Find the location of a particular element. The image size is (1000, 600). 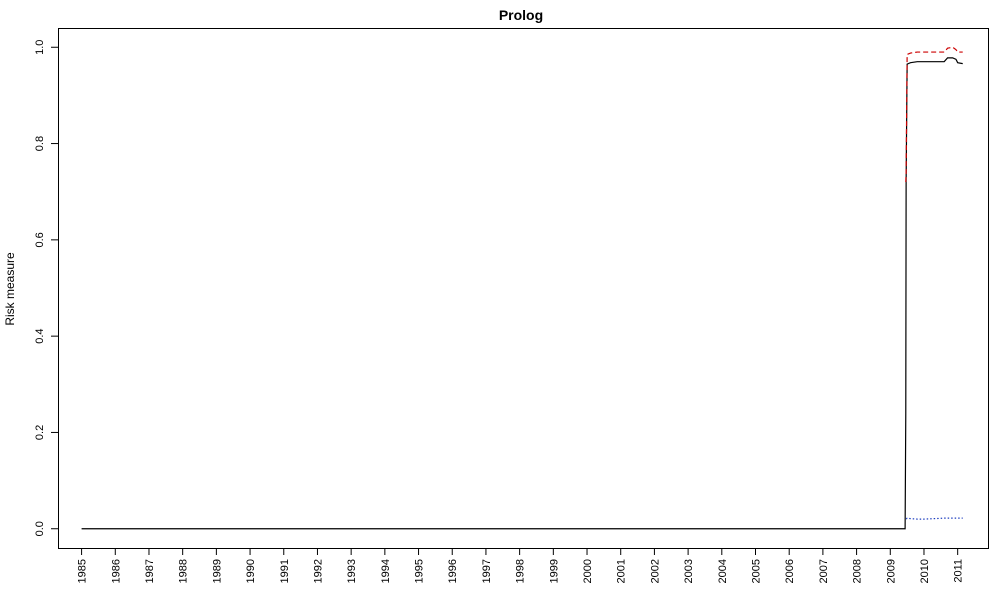

x-tick-label: 2000 is located at coordinates (588, 571).